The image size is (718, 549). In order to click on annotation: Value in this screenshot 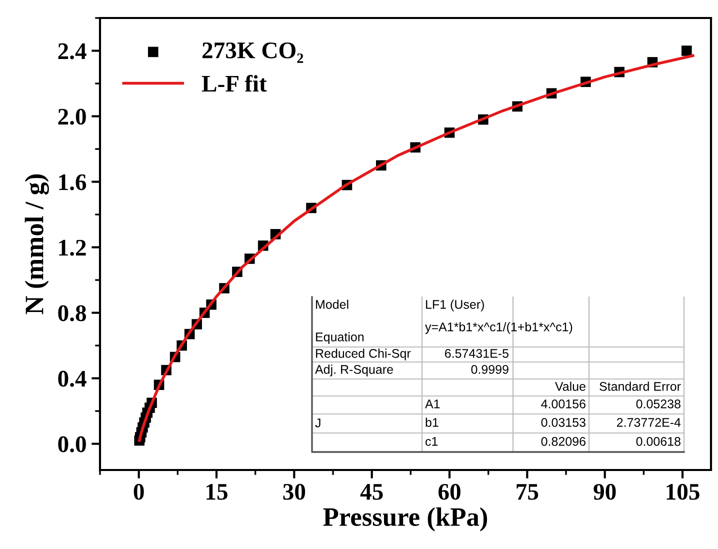, I will do `click(570, 386)`.